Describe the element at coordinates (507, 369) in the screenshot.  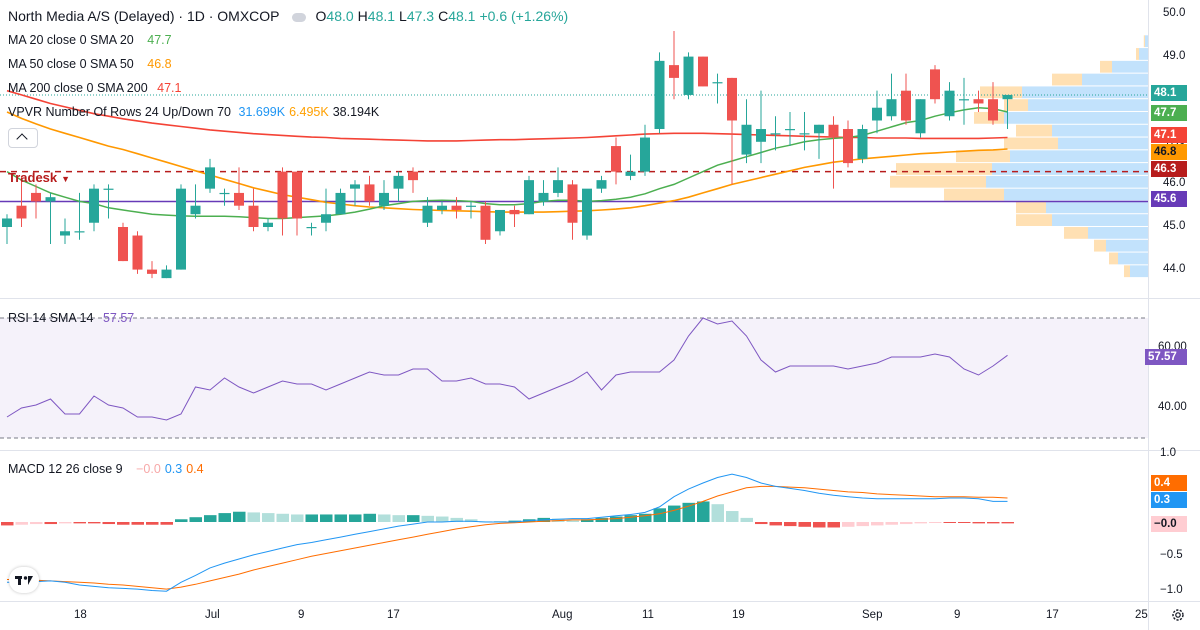
I see `rsi-line` at that location.